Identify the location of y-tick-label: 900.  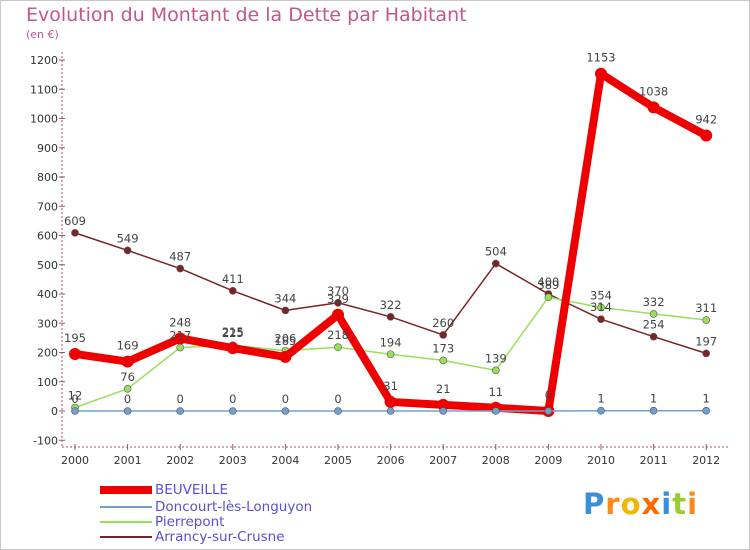
(47, 148).